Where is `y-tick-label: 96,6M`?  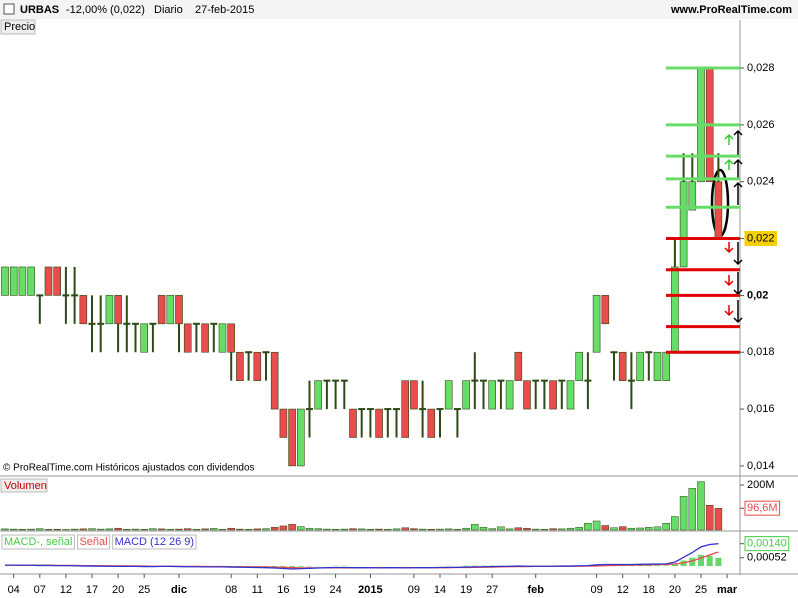 y-tick-label: 96,6M is located at coordinates (762, 508).